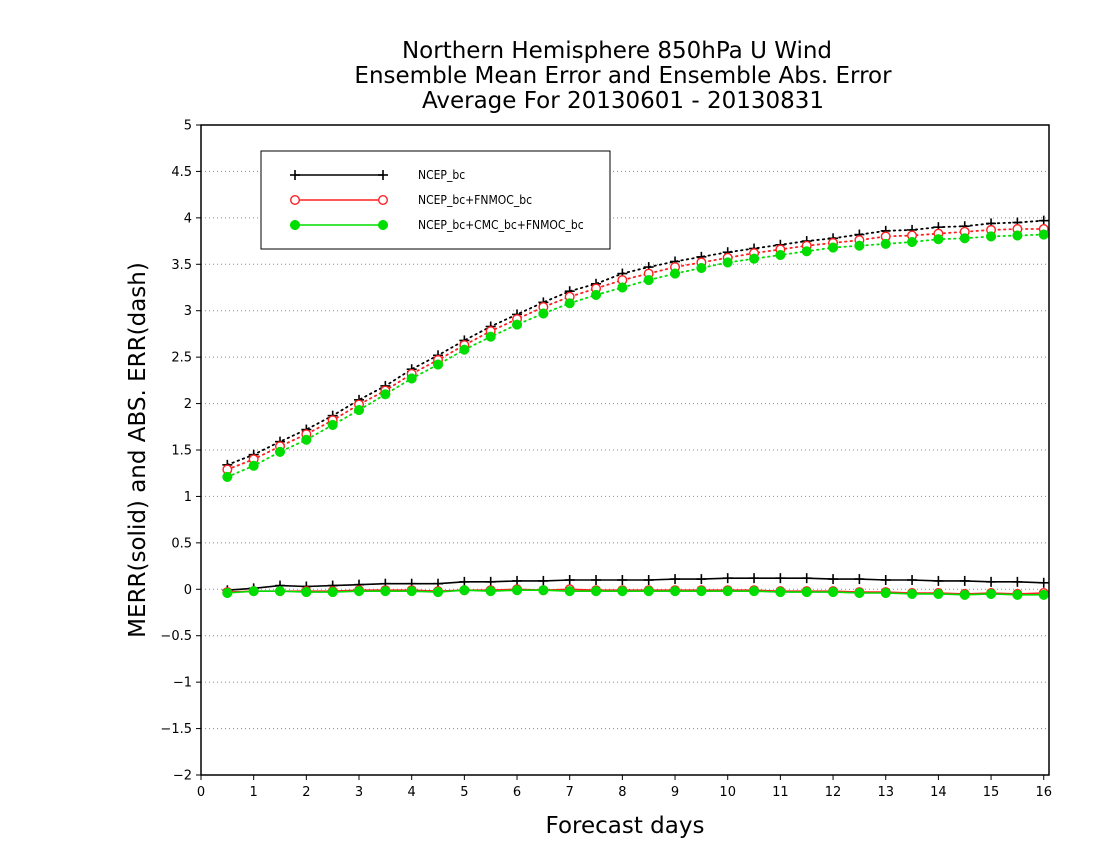  I want to click on title-line-1: Northern Hemisphere 850hPa U Wind, so click(617, 51).